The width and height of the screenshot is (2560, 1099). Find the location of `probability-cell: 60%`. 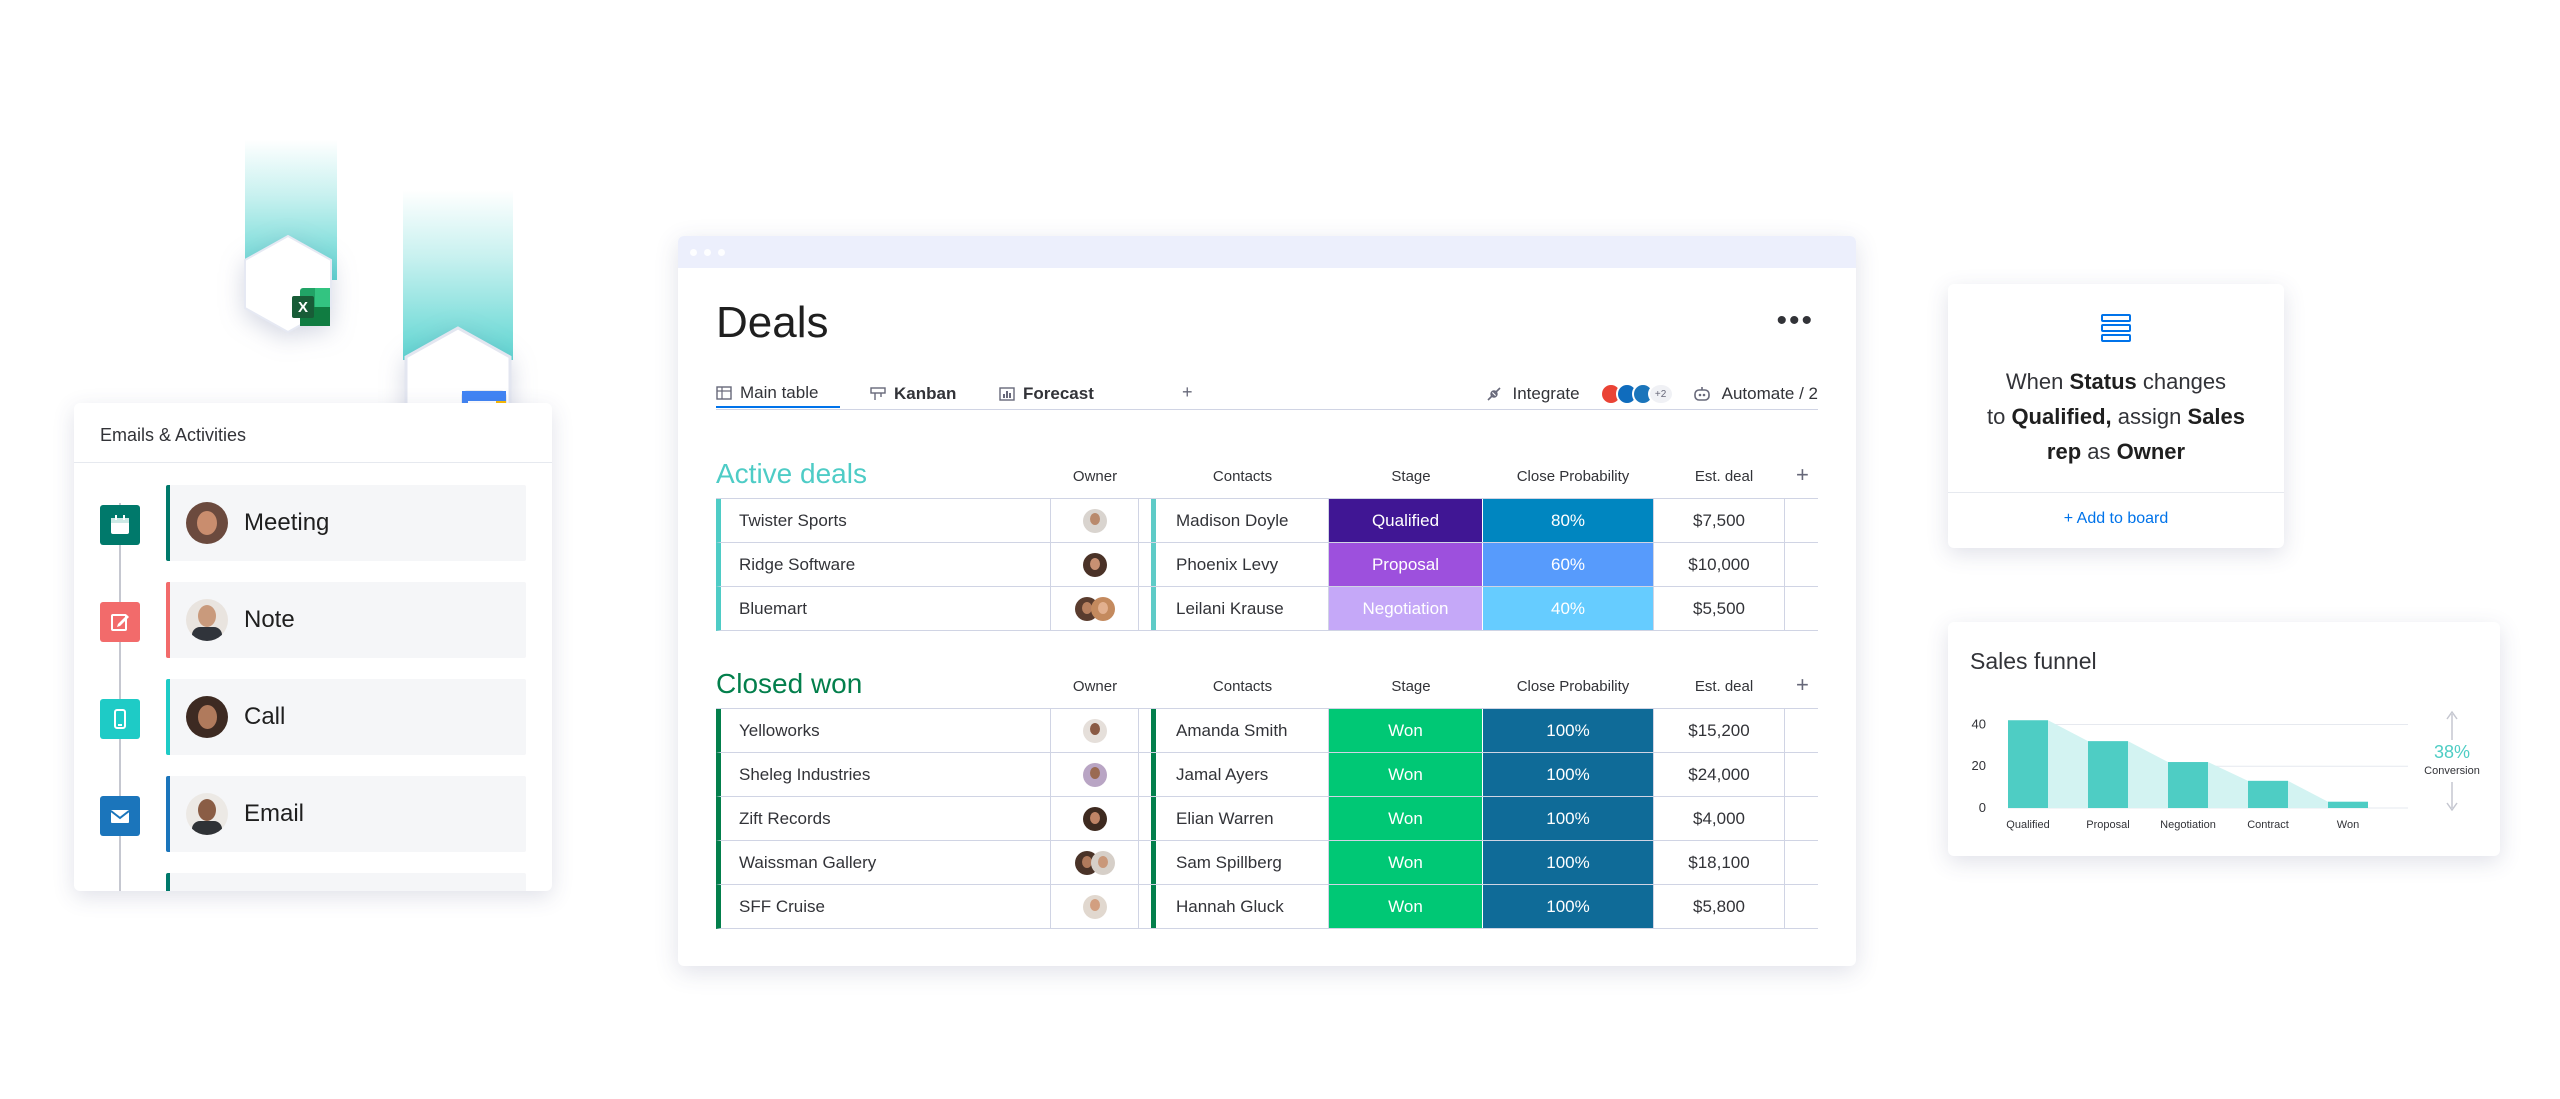

probability-cell: 60% is located at coordinates (1568, 564).